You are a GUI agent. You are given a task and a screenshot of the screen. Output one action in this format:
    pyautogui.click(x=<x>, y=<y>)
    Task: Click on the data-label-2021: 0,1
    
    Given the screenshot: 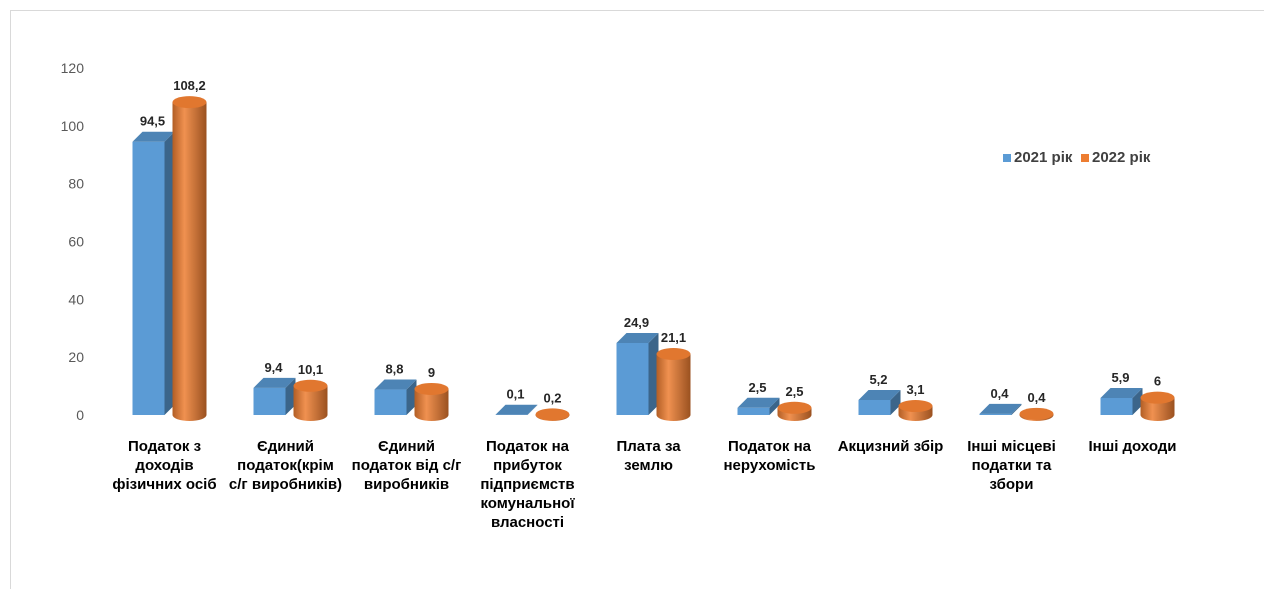 What is the action you would take?
    pyautogui.click(x=515, y=394)
    